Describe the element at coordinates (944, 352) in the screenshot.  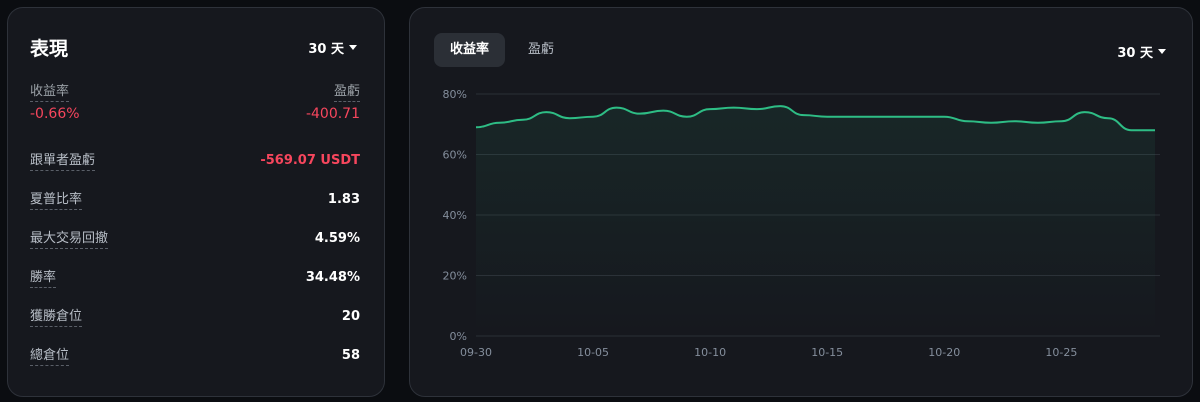
I see `x-tick-label: 10-20` at that location.